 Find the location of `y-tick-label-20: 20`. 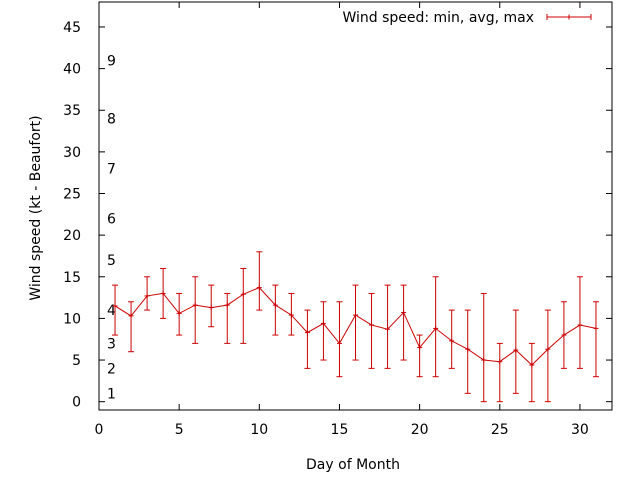

y-tick-label-20: 20 is located at coordinates (72, 236).